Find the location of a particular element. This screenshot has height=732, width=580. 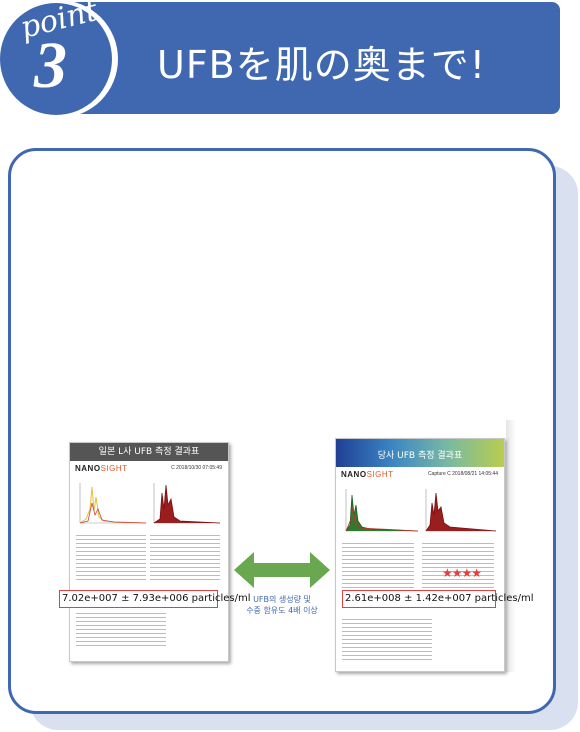

left-capture-label: C 2018/10/30 07:05:49 is located at coordinates (196, 468).